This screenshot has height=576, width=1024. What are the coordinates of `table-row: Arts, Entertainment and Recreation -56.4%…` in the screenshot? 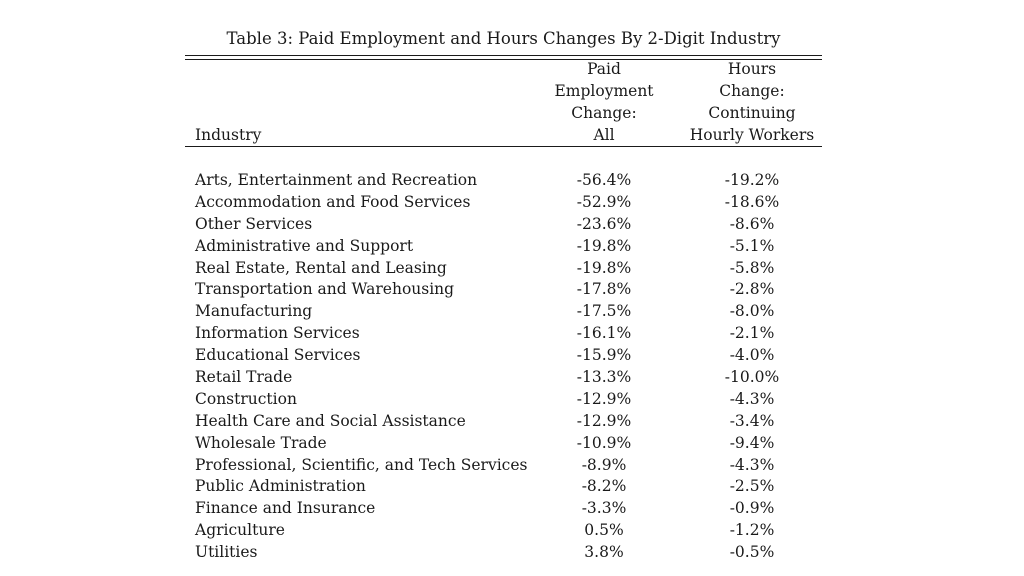 It's located at (512, 180).